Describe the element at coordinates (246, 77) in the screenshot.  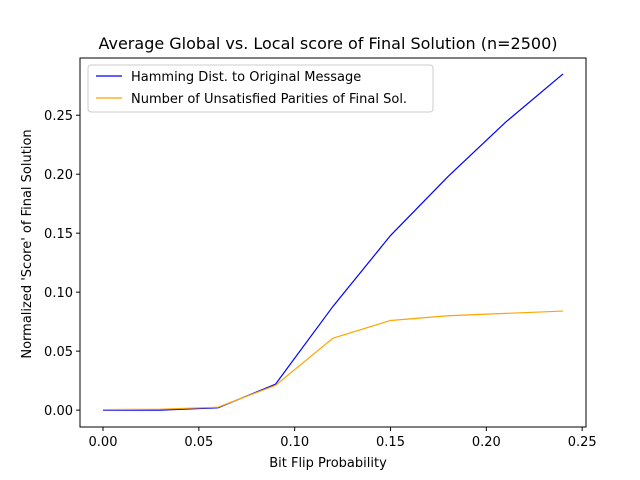
I see `legend-entry: Hamming Dist. to Original Message` at that location.